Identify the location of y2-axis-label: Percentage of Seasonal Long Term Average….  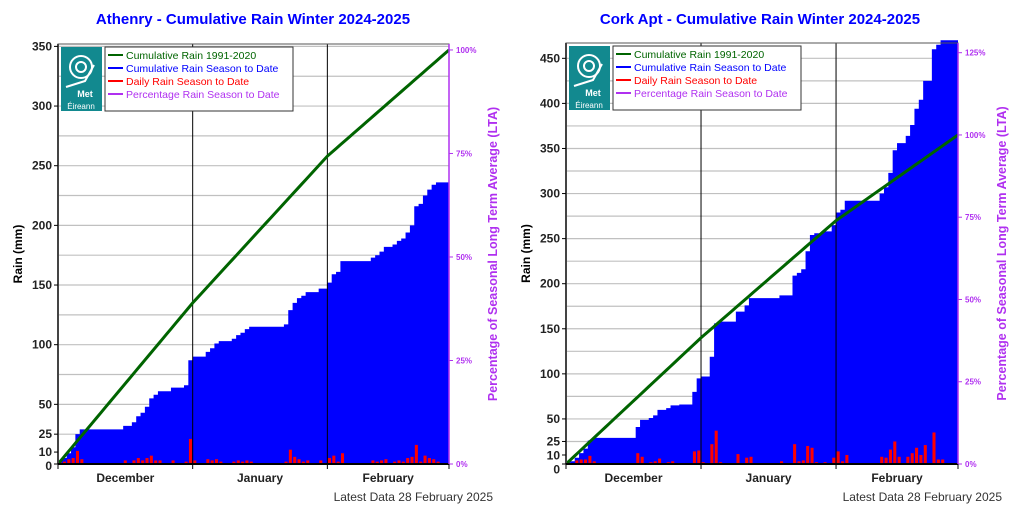
(493, 254).